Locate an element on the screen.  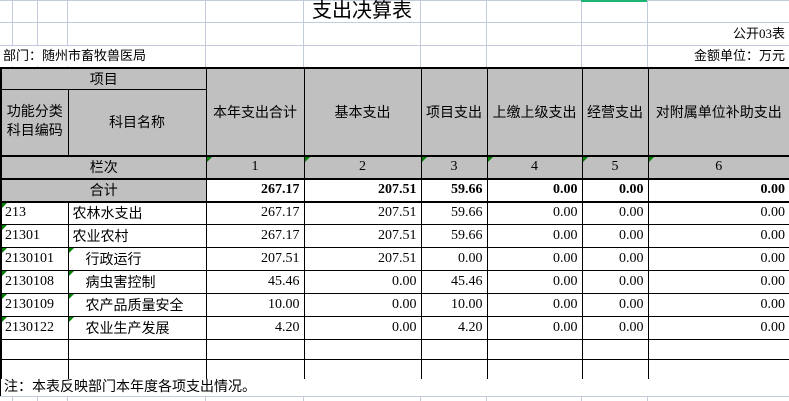
header-col-subsidy: 对附属单位补助支出 is located at coordinates (718, 112).